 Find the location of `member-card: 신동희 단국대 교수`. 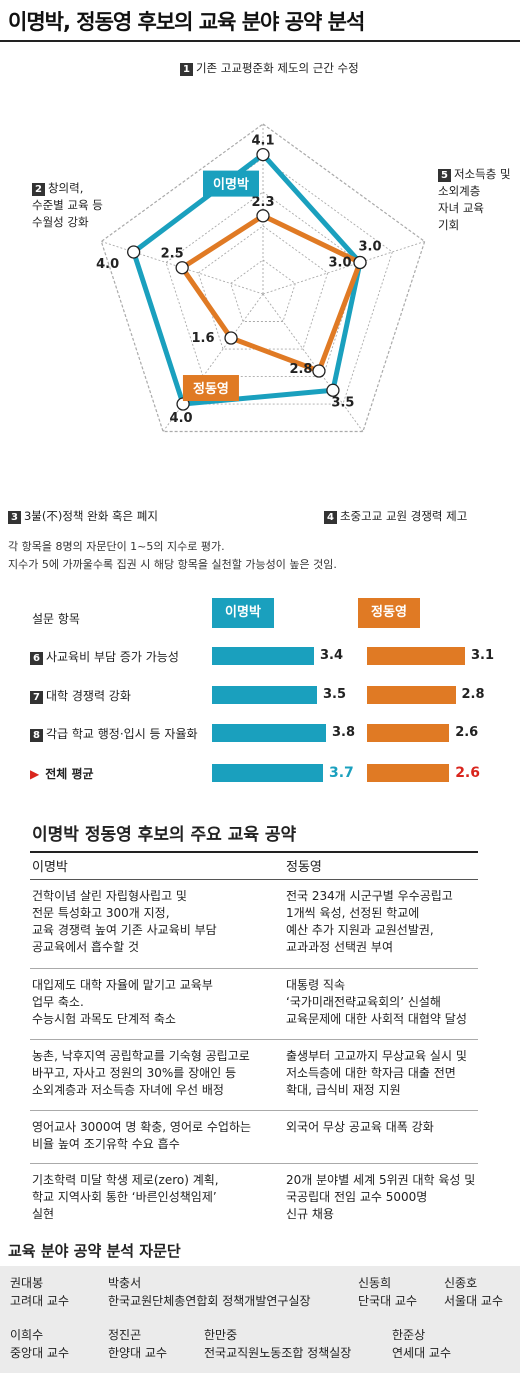

member-card: 신동희 단국대 교수 is located at coordinates (388, 1292).